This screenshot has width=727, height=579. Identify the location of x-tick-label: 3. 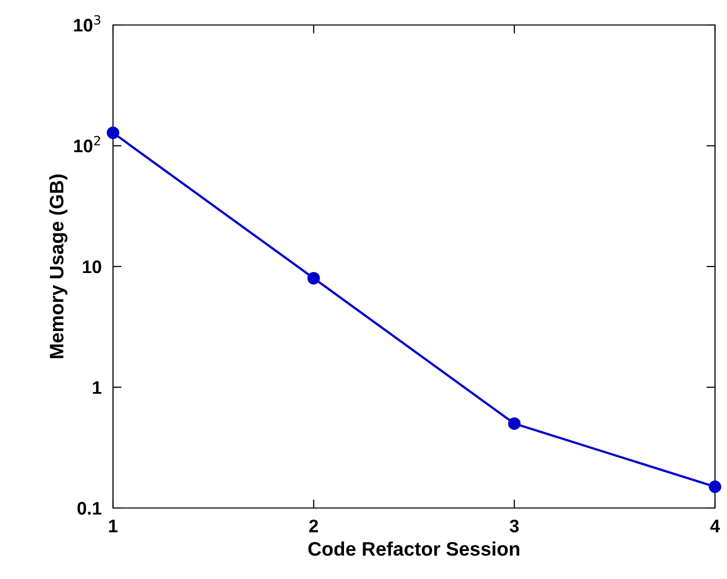
(514, 526).